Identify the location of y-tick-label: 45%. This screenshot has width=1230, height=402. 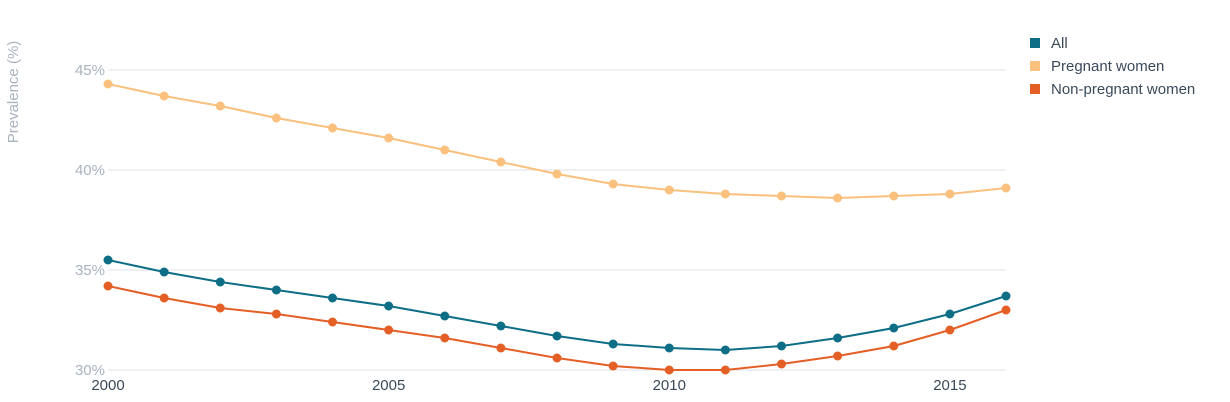
(90, 70).